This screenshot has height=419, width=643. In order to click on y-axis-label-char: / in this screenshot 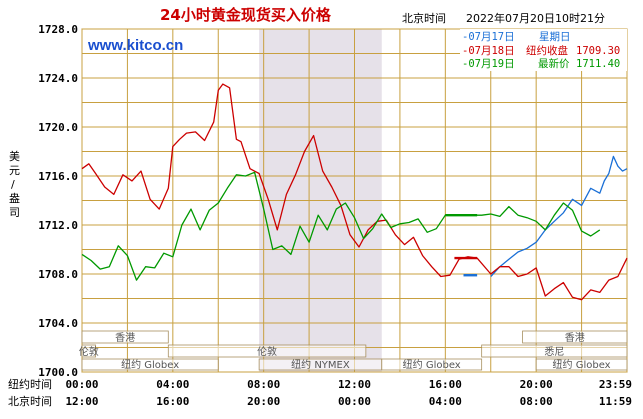, I will do `click(13, 184)`.